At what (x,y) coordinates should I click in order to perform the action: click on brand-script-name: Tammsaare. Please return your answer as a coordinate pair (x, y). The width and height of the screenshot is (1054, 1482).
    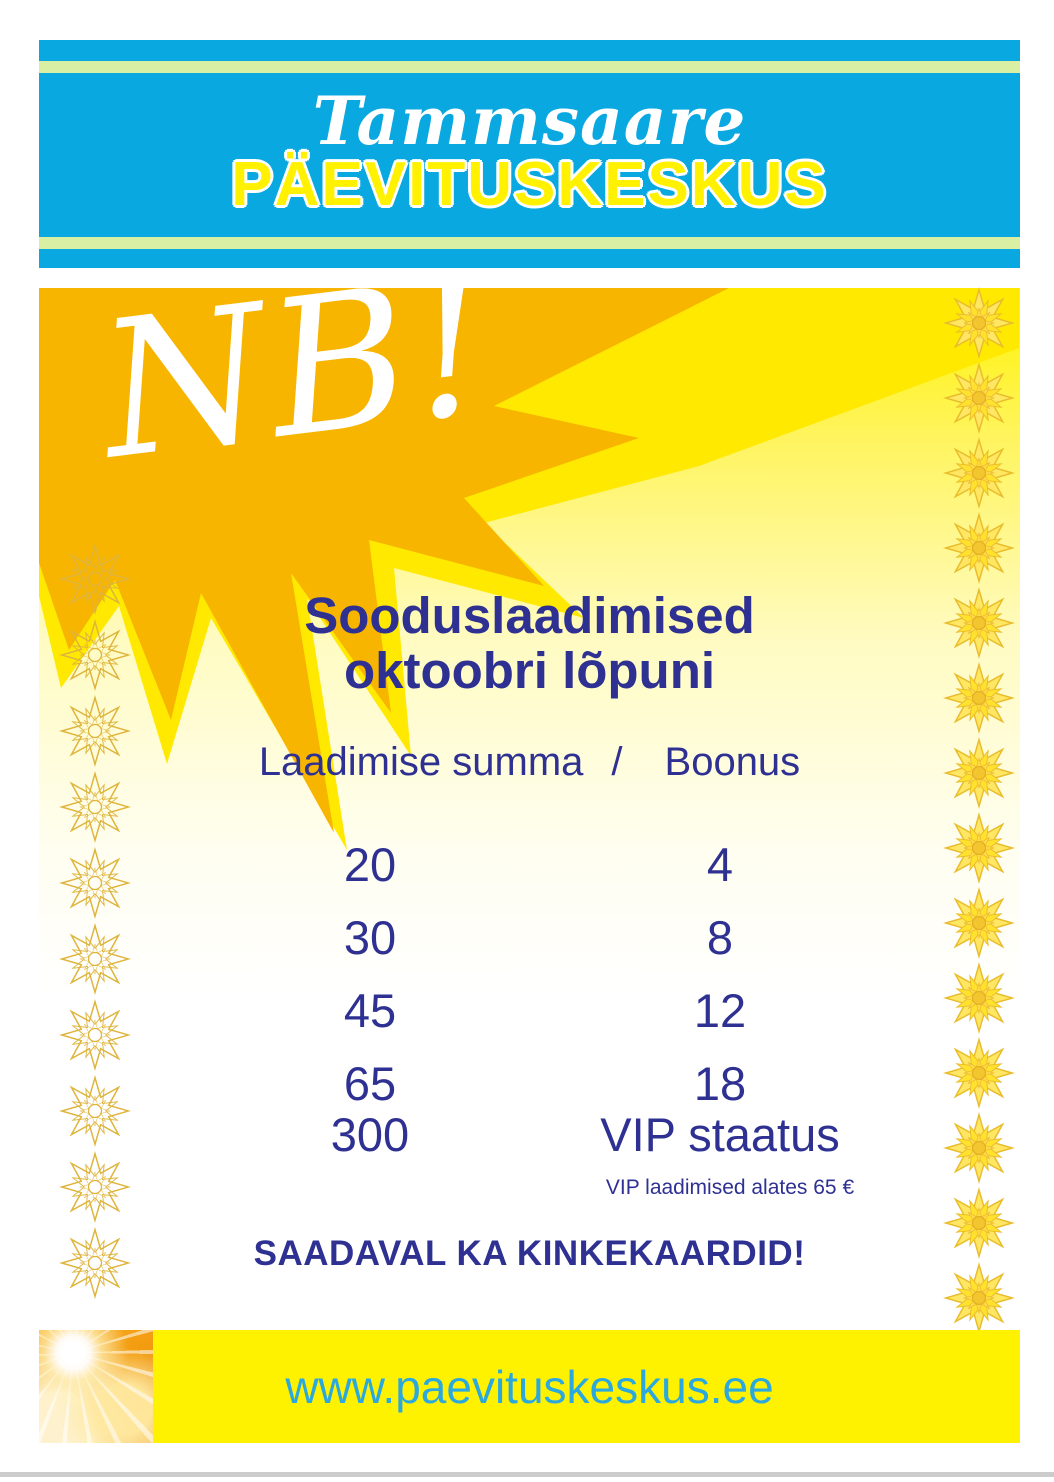
    Looking at the image, I should click on (529, 121).